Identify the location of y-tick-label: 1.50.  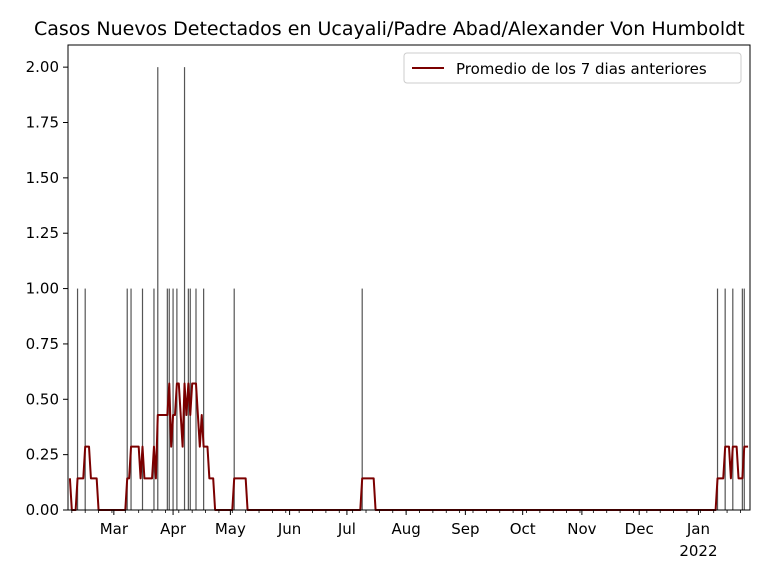
(42, 178).